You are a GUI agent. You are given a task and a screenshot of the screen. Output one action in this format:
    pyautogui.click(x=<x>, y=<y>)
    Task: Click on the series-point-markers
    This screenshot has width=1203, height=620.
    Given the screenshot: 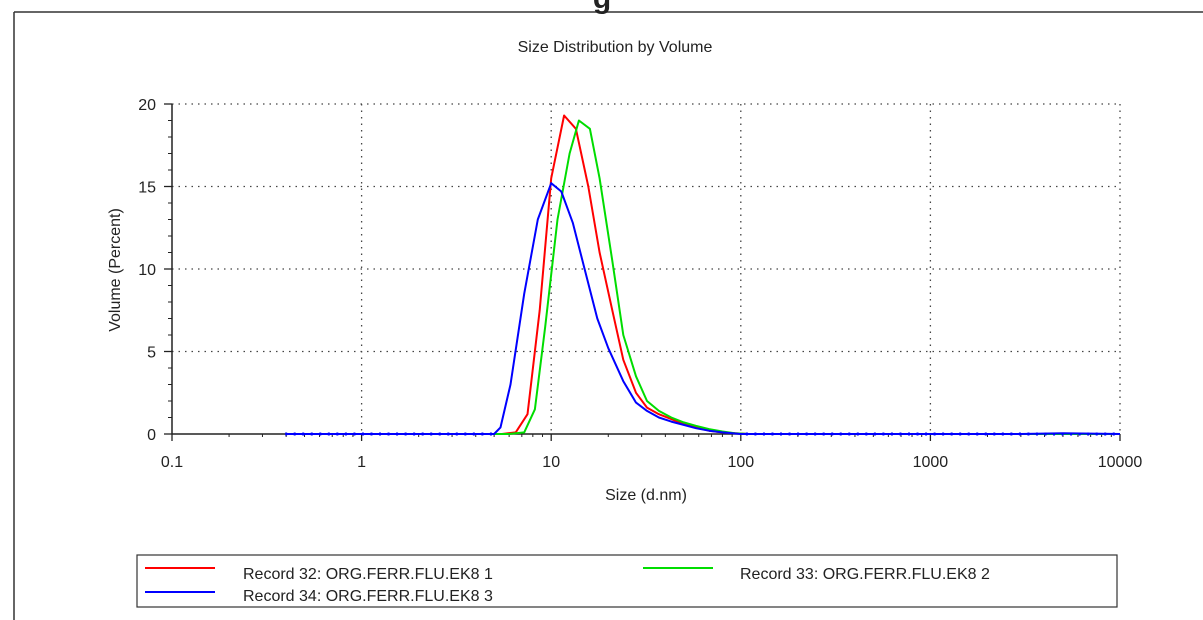 What is the action you would take?
    pyautogui.click(x=700, y=434)
    